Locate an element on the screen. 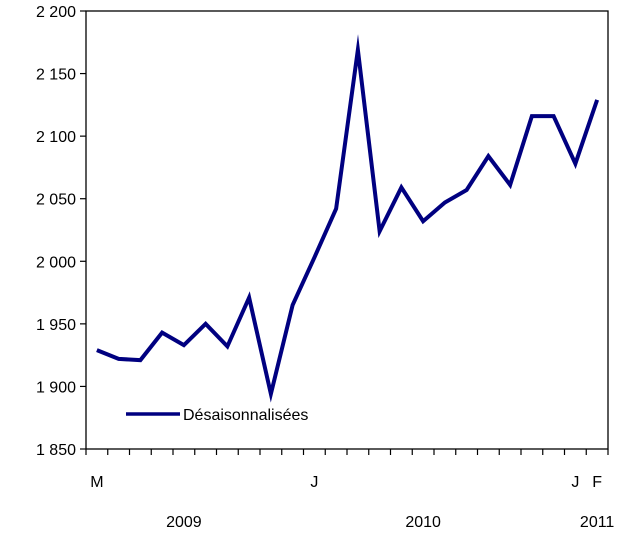 Image resolution: width=635 pixels, height=539 pixels. x-year-label: 2010 is located at coordinates (423, 522).